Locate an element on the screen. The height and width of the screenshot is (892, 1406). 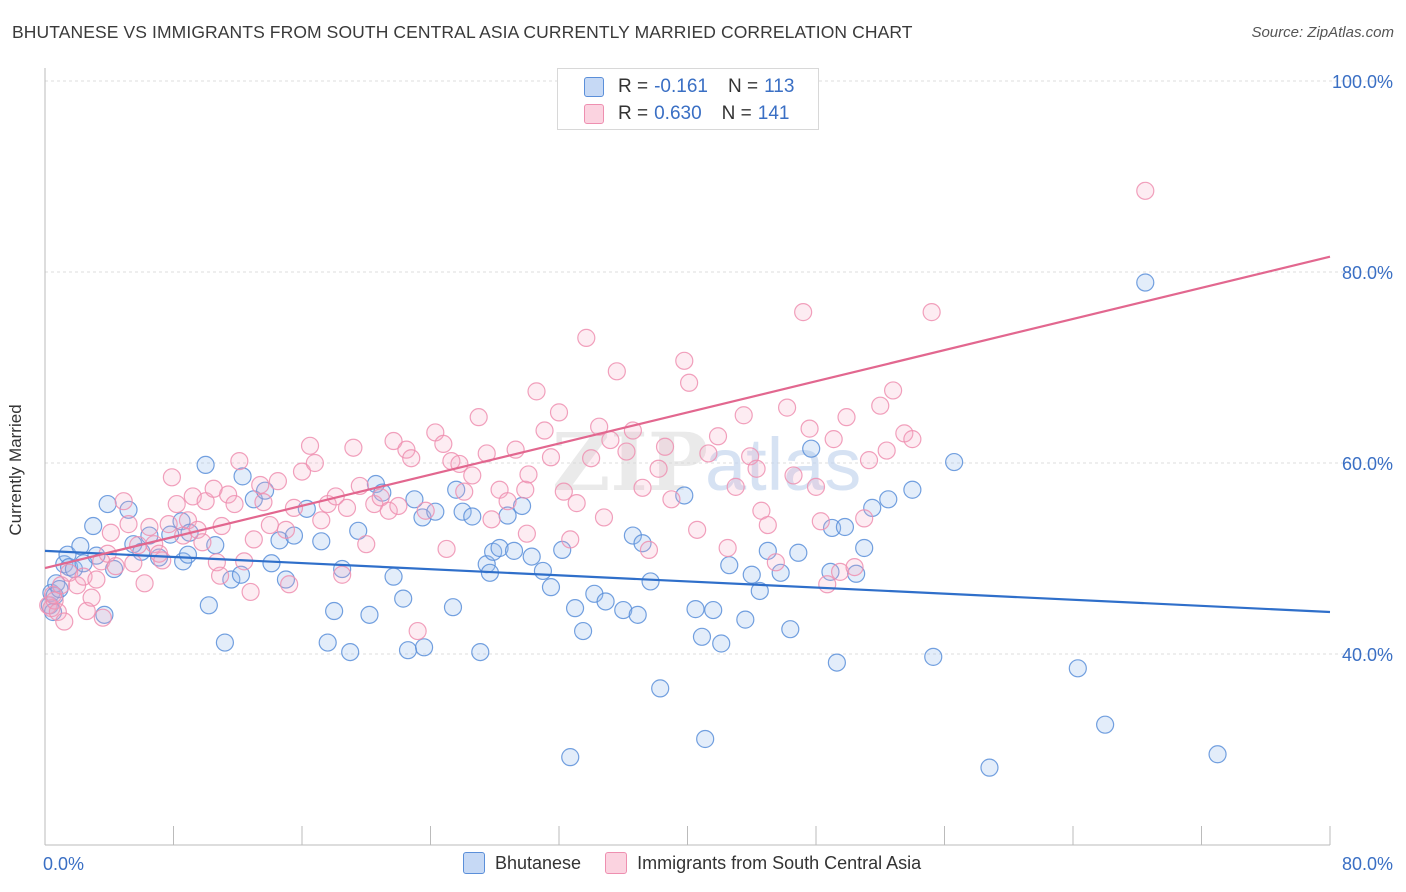
legend-swatch-blue is located at coordinates (594, 87).